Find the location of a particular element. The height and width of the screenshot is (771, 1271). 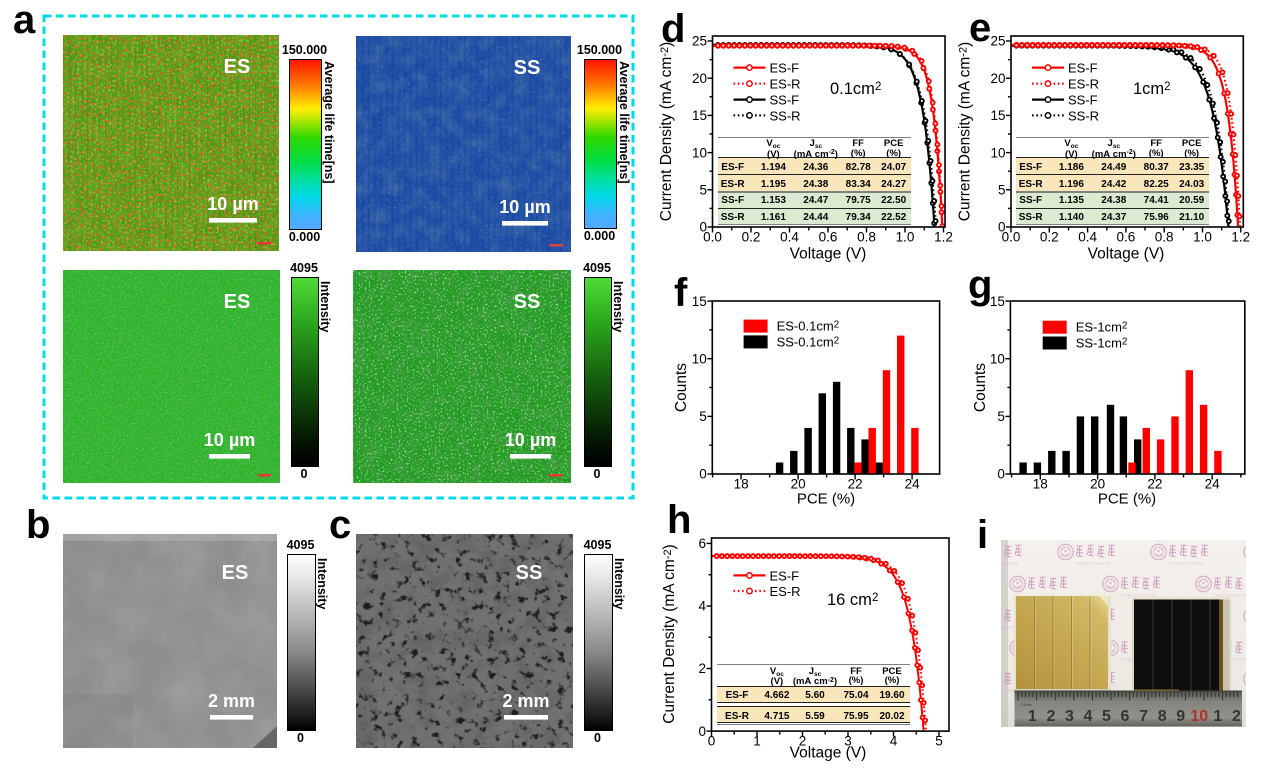

svg-text: SS-0.1cm2 is located at coordinates (808, 341).